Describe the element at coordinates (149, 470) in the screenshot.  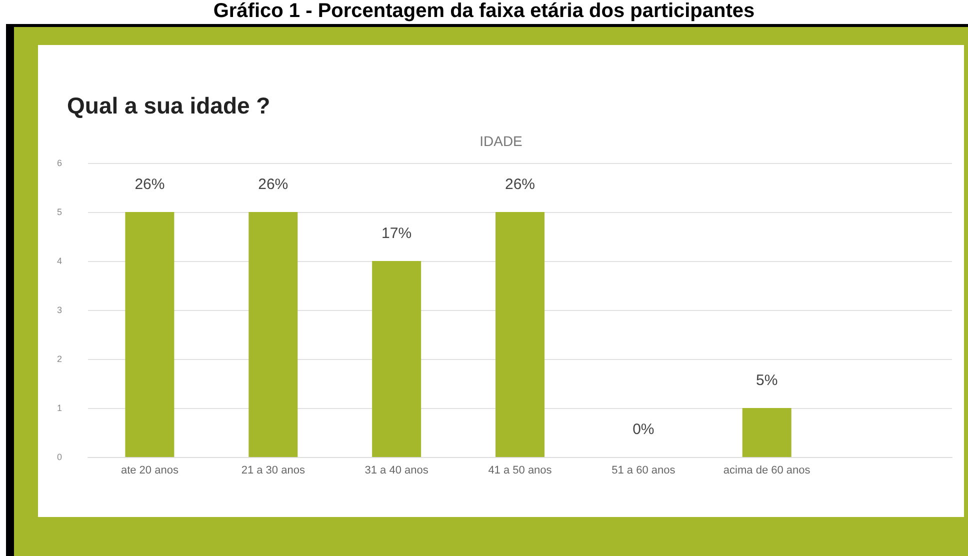
I see `x-tick-label: ate 20 anos` at that location.